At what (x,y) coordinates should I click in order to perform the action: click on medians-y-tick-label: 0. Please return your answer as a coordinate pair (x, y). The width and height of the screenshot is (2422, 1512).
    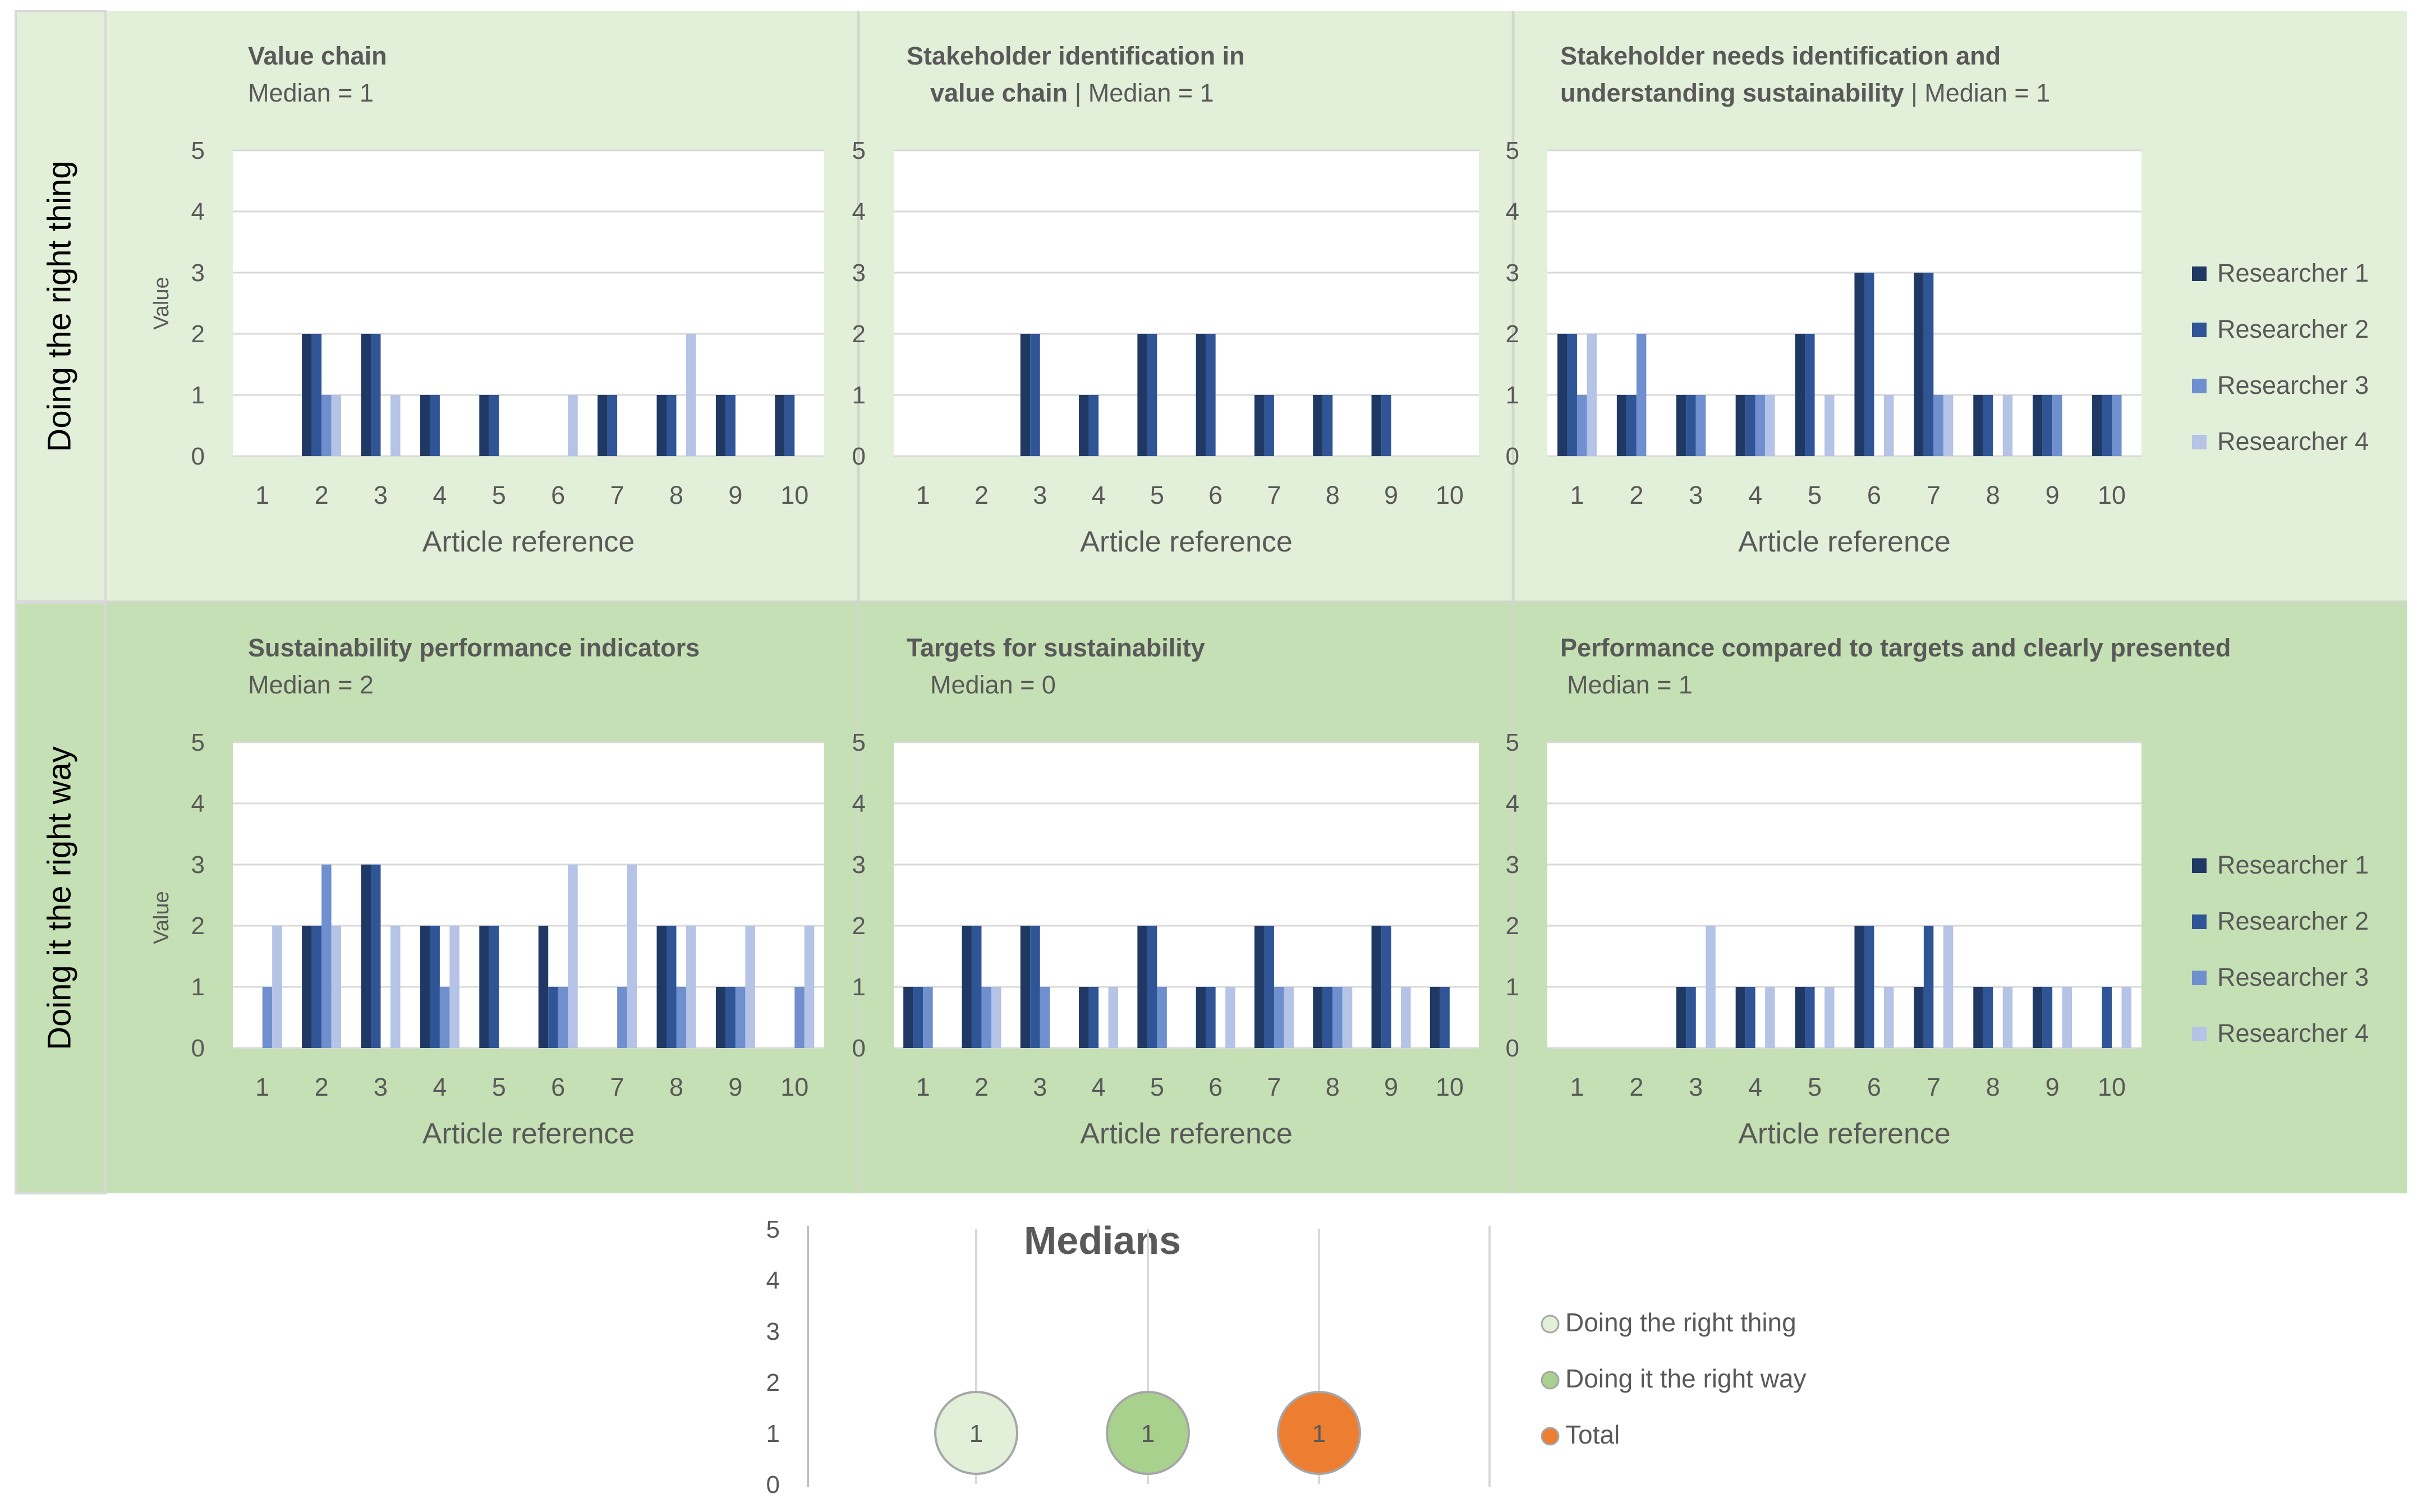
    Looking at the image, I should click on (773, 1485).